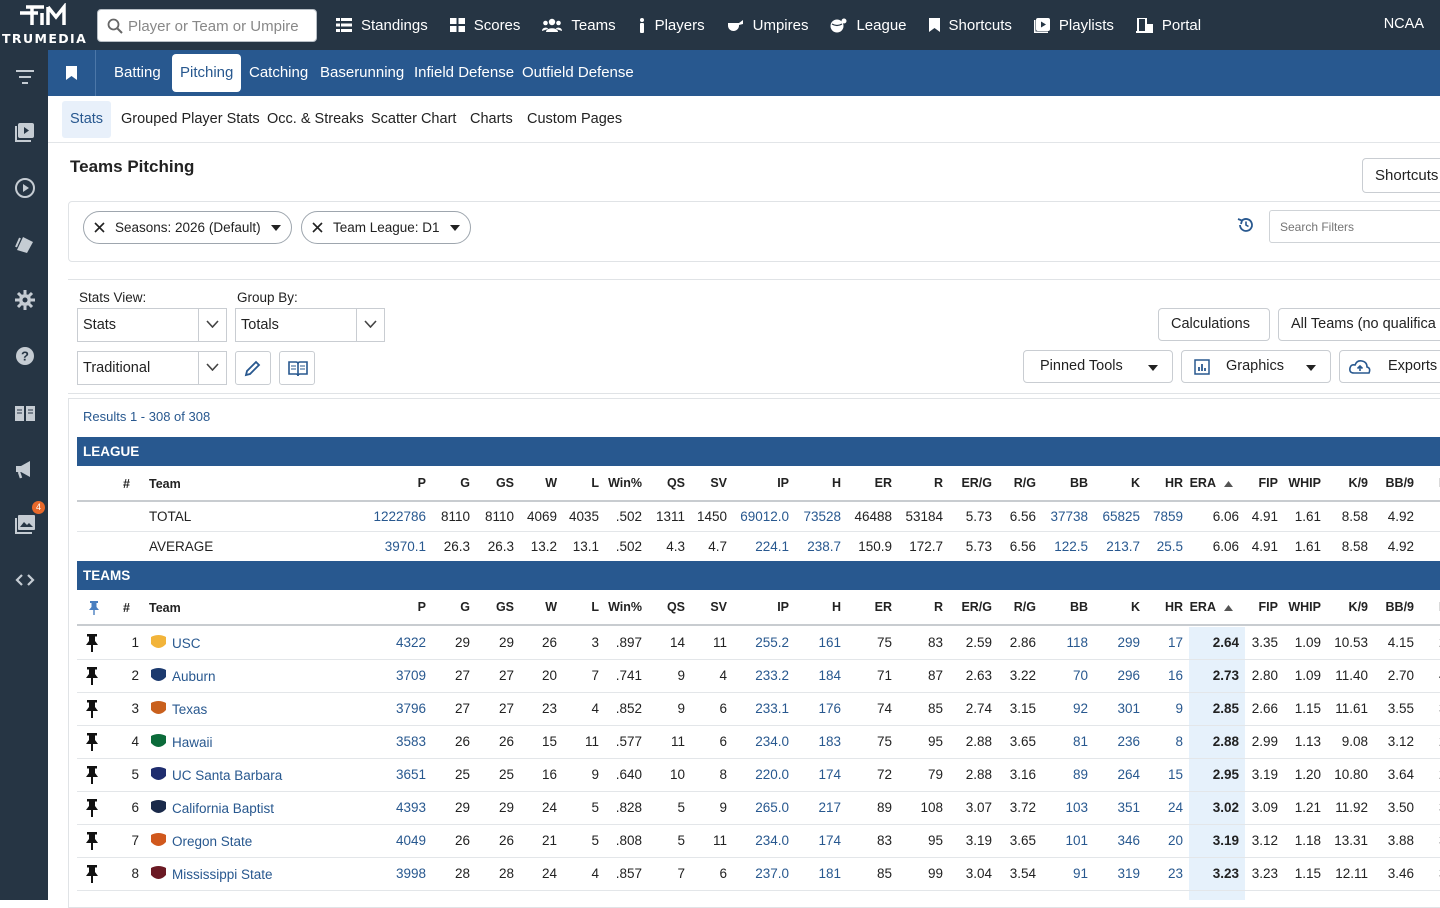 This screenshot has height=908, width=1440. I want to click on cell-k: 299, so click(1128, 642).